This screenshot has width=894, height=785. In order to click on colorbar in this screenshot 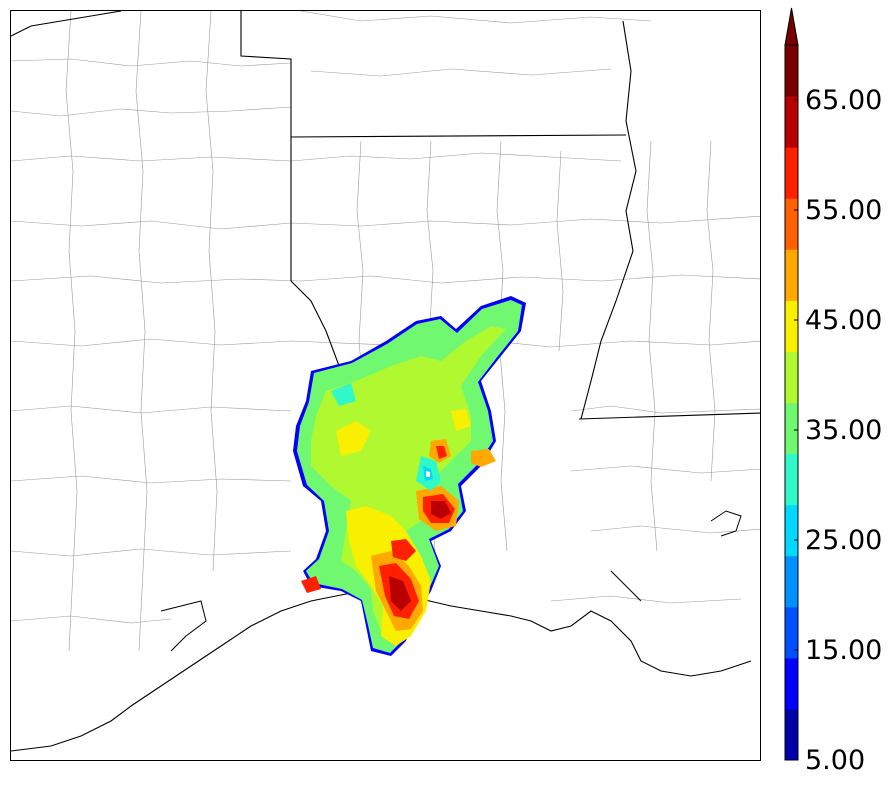, I will do `click(791, 384)`.